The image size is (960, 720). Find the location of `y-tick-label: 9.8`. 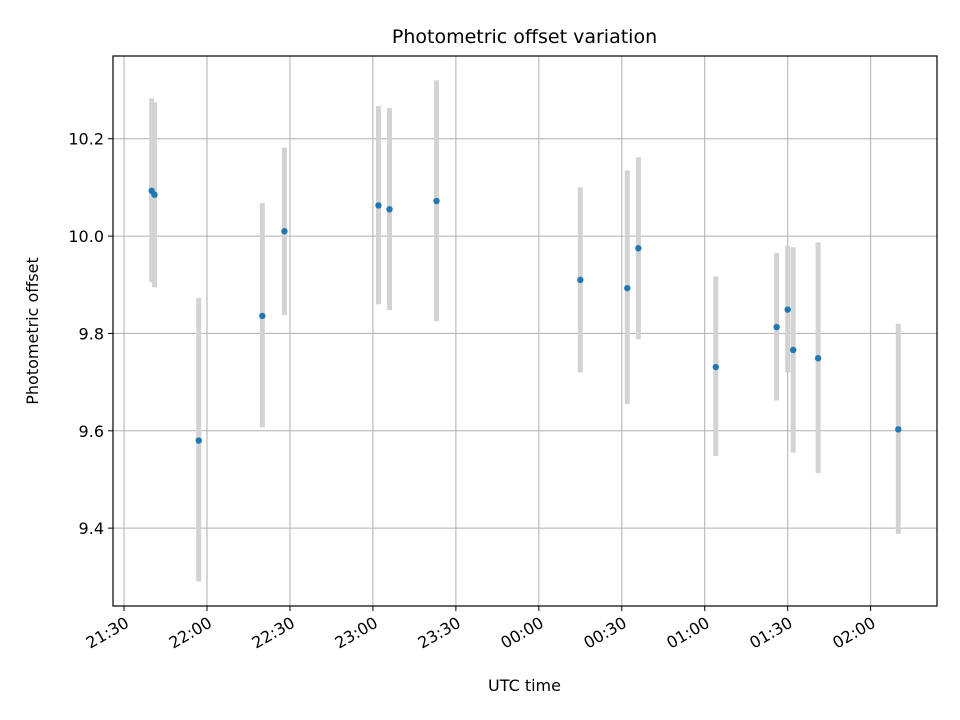

y-tick-label: 9.8 is located at coordinates (91, 333).